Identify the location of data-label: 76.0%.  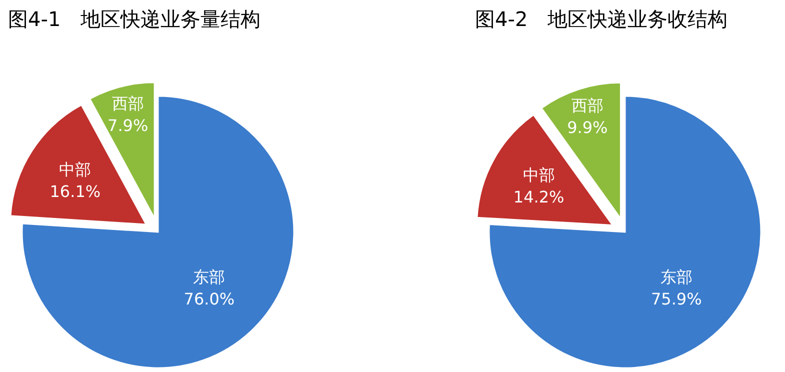
(209, 299).